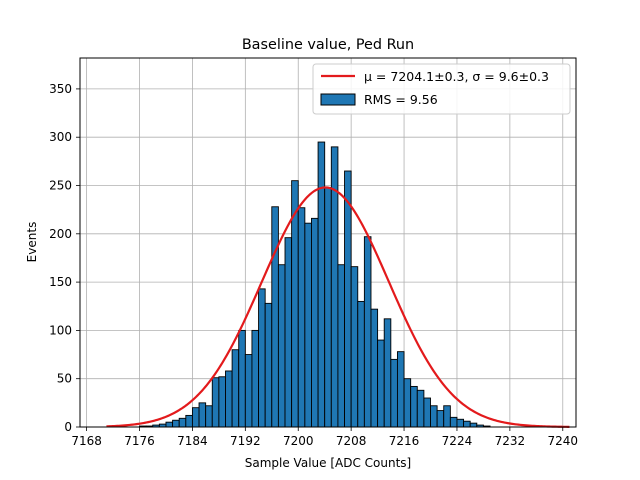 The height and width of the screenshot is (480, 640). What do you see at coordinates (457, 441) in the screenshot?
I see `x-tick-label: 7224` at bounding box center [457, 441].